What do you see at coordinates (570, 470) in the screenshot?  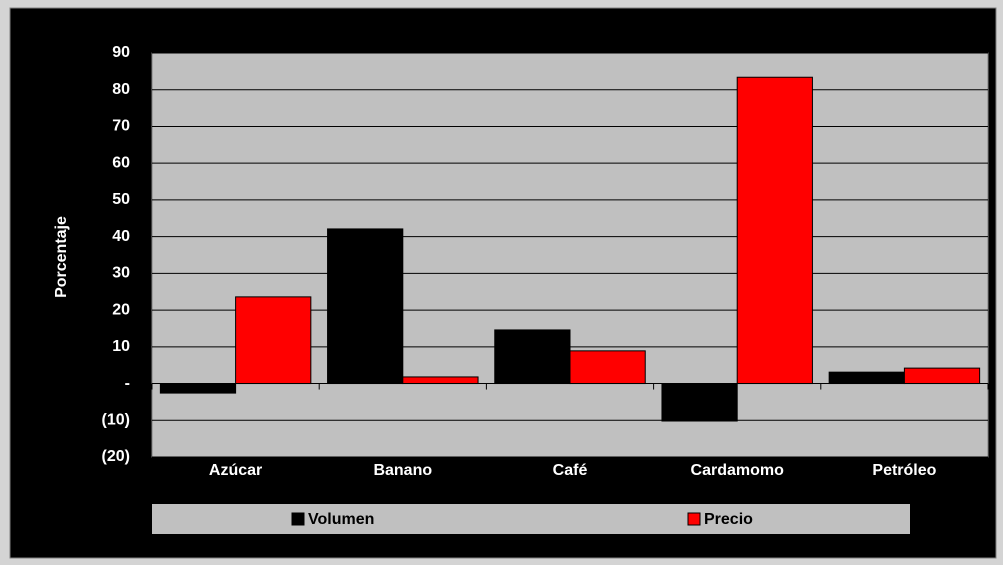 I see `x-tick-label: Café` at bounding box center [570, 470].